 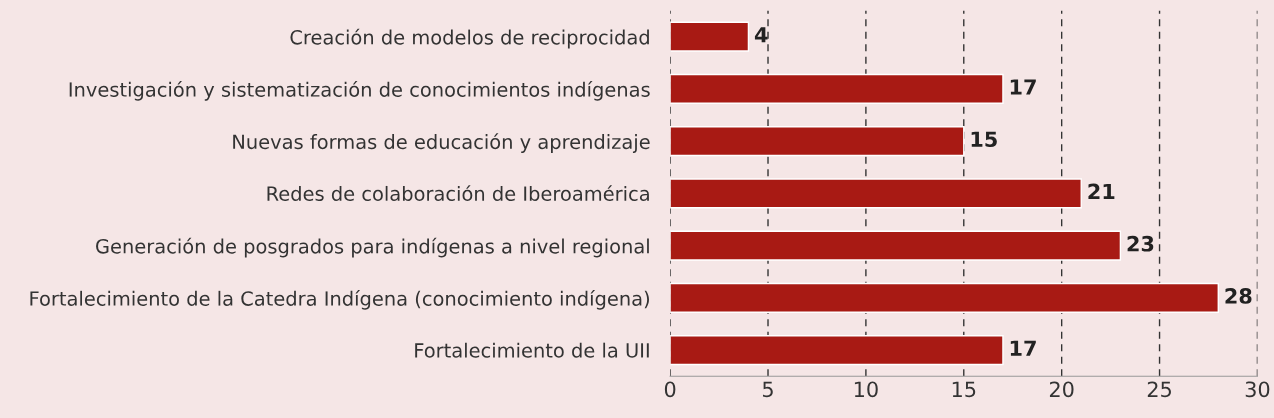 I want to click on data-label: 23, so click(x=1140, y=243).